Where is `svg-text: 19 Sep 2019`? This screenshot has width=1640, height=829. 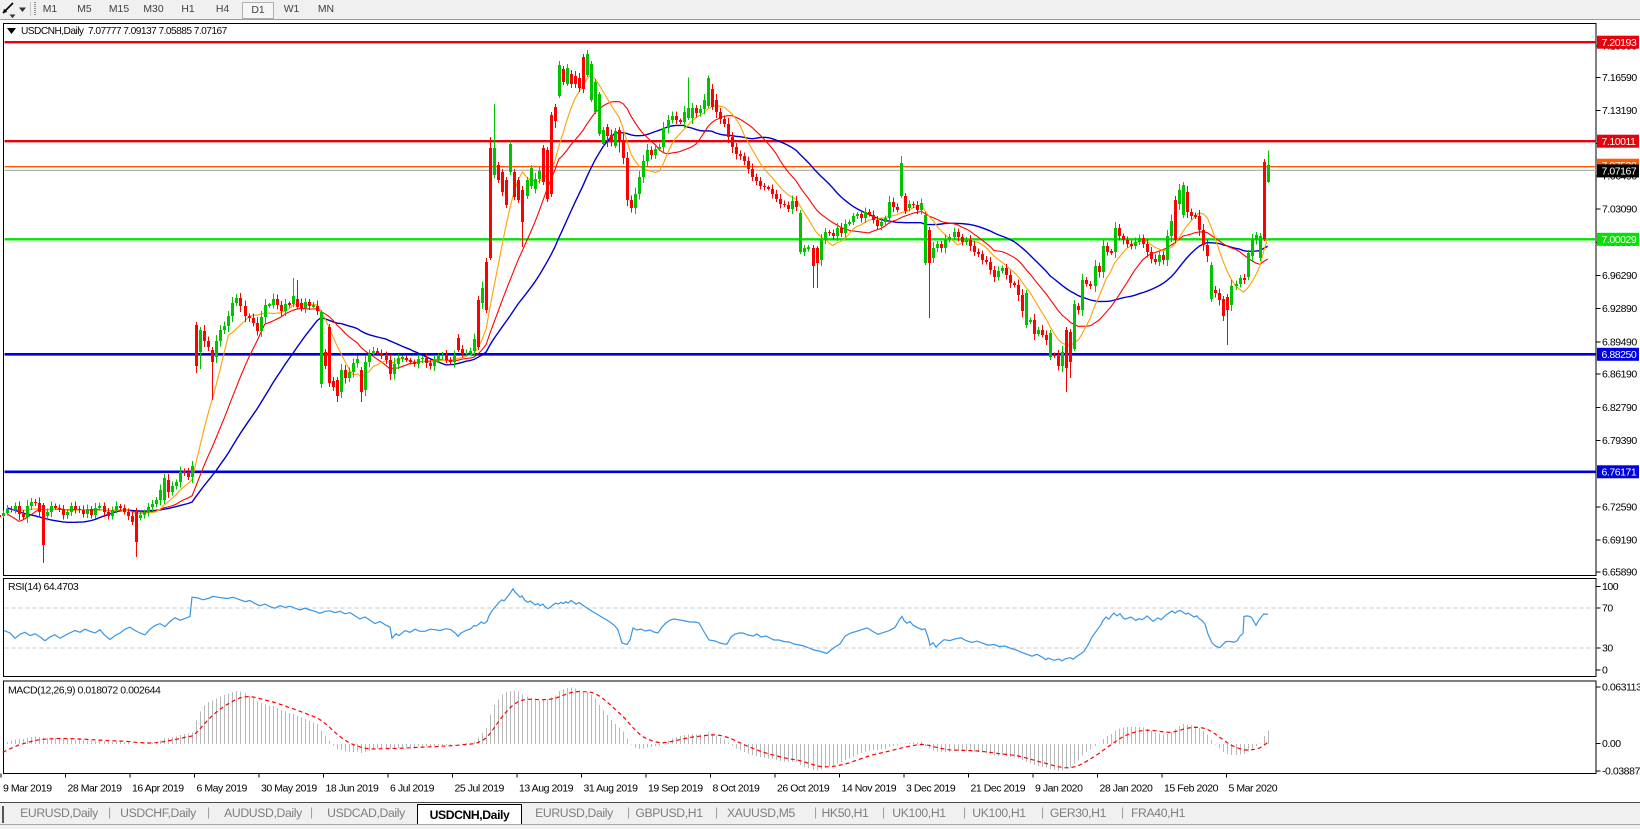
svg-text: 19 Sep 2019 is located at coordinates (675, 789).